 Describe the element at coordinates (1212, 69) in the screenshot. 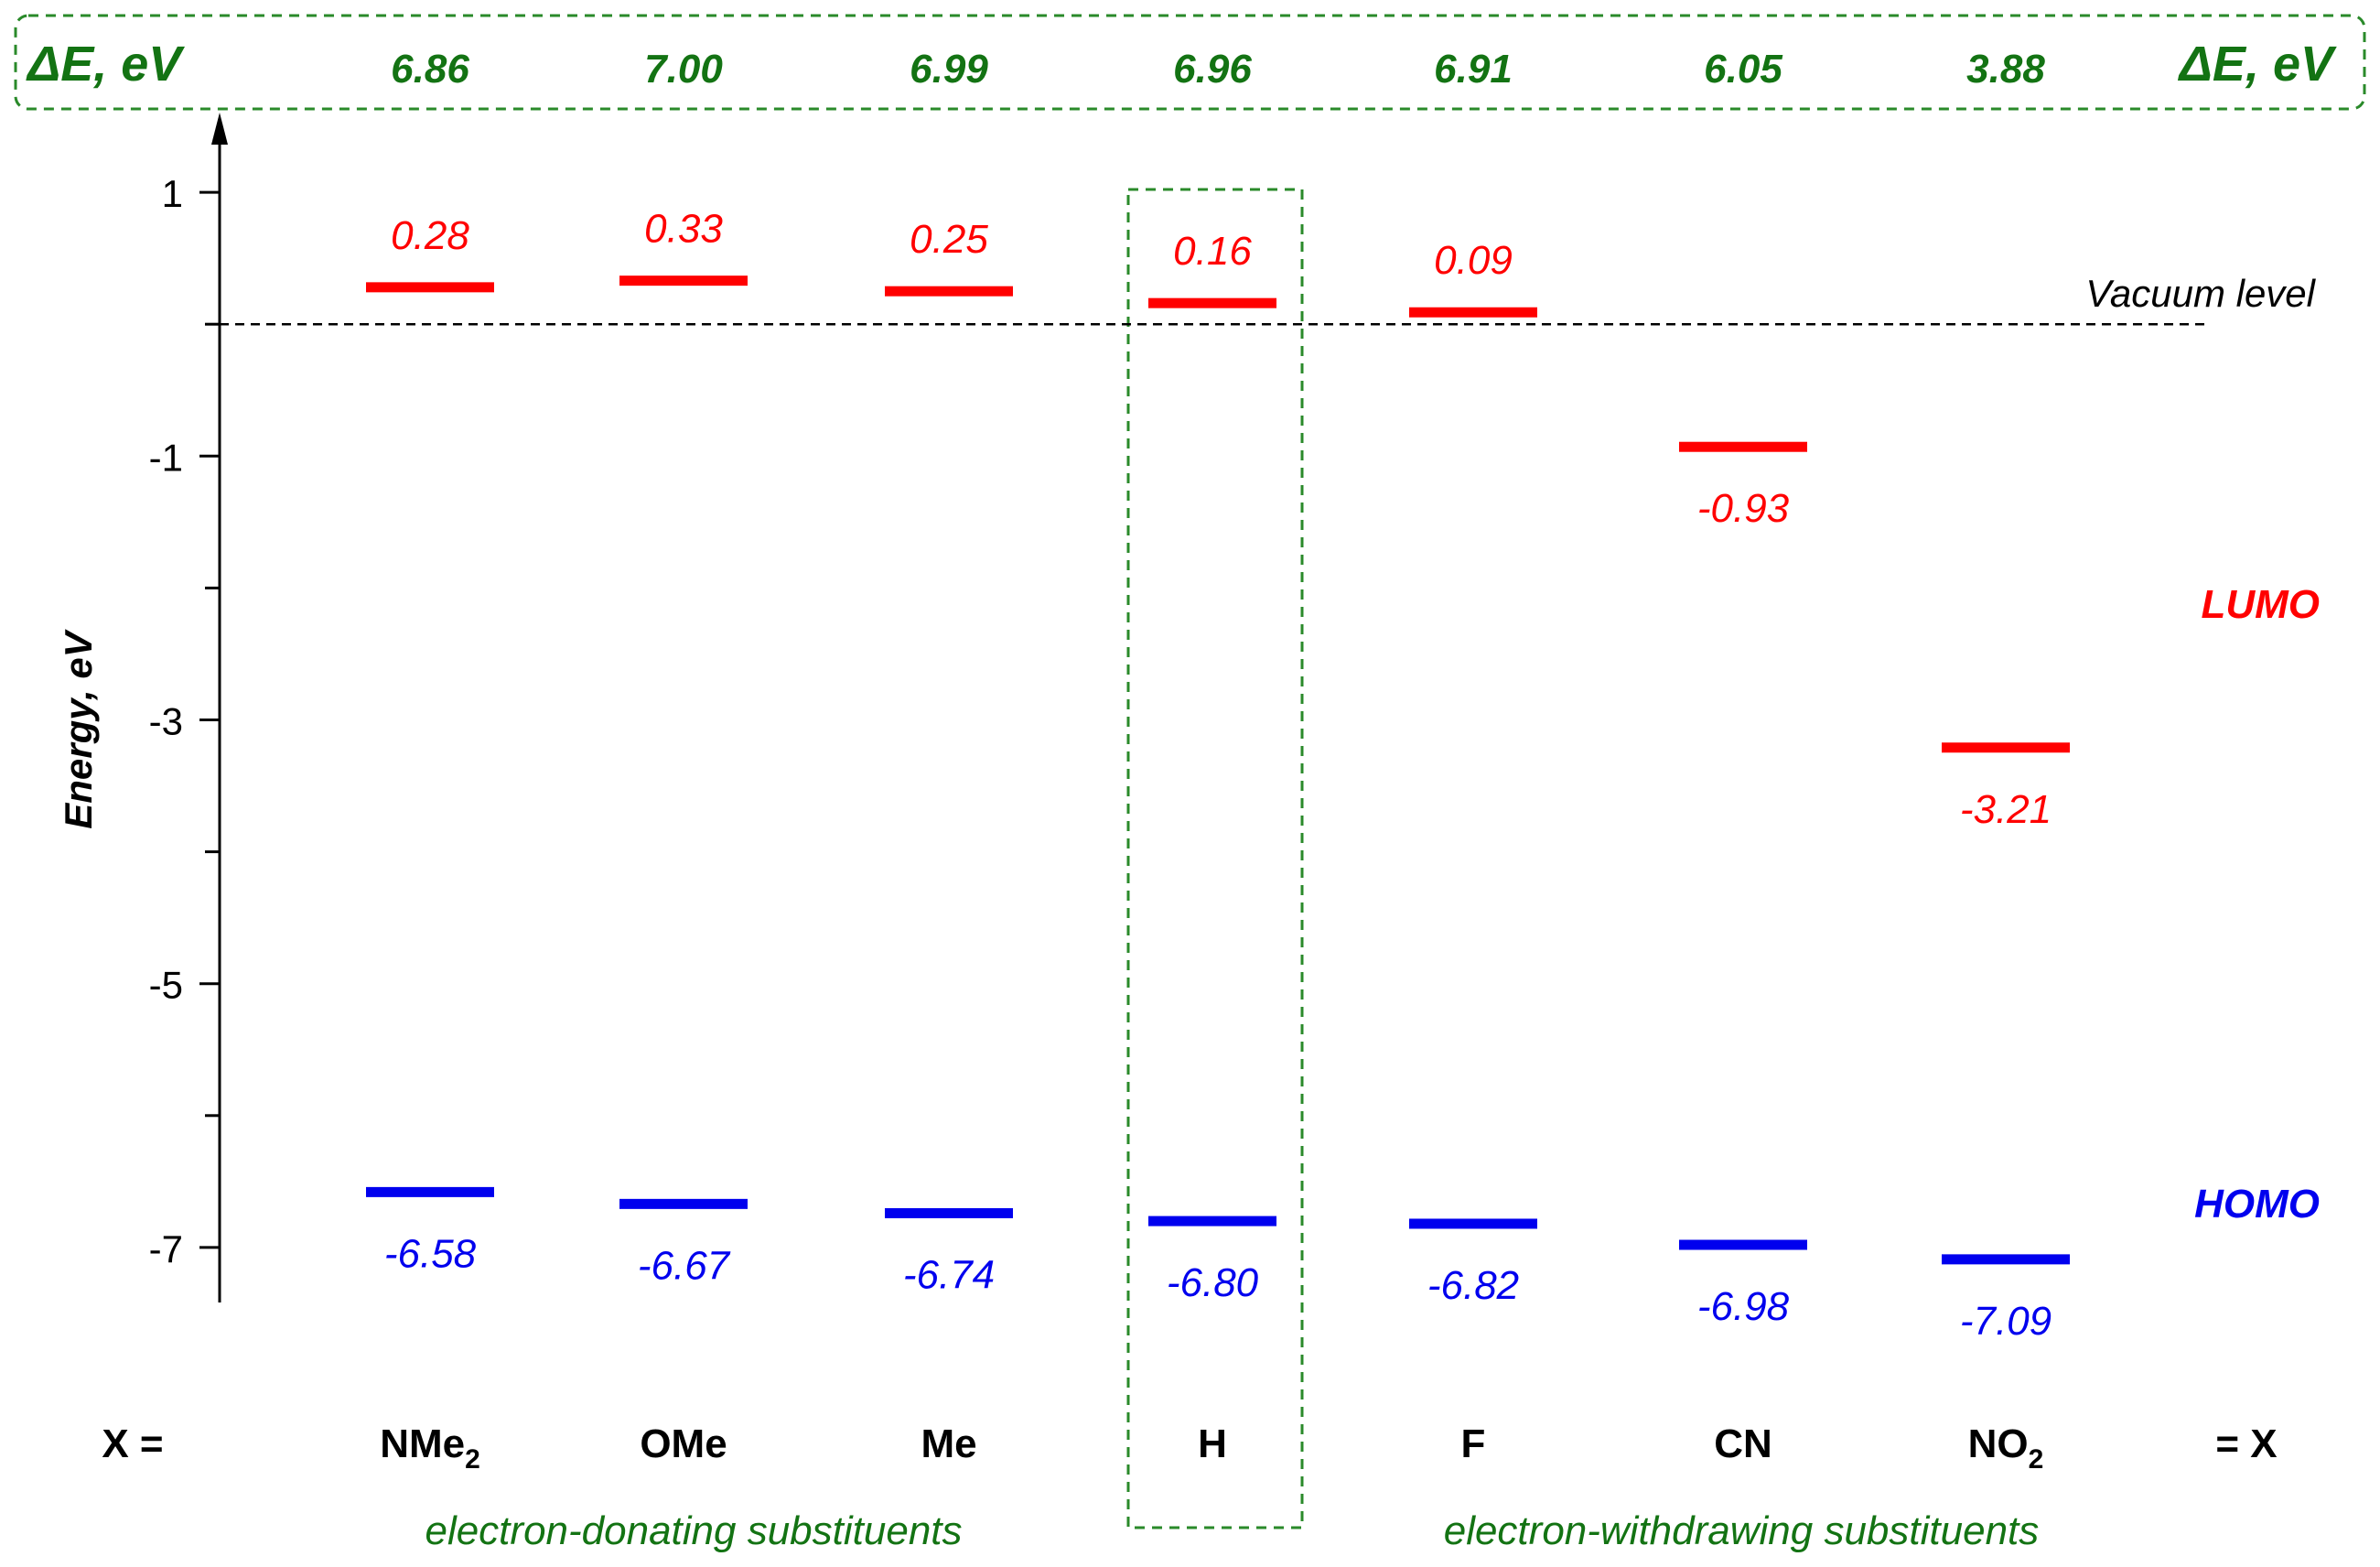

I see `delta-e-value: 6.96` at that location.